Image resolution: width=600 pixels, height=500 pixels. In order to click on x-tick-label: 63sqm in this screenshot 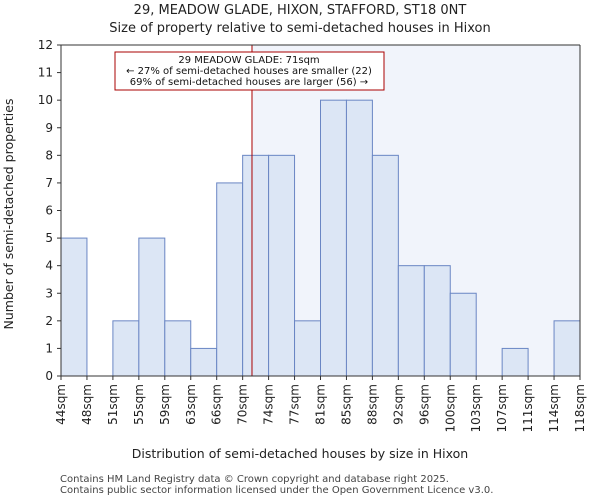, I will do `click(191, 404)`.